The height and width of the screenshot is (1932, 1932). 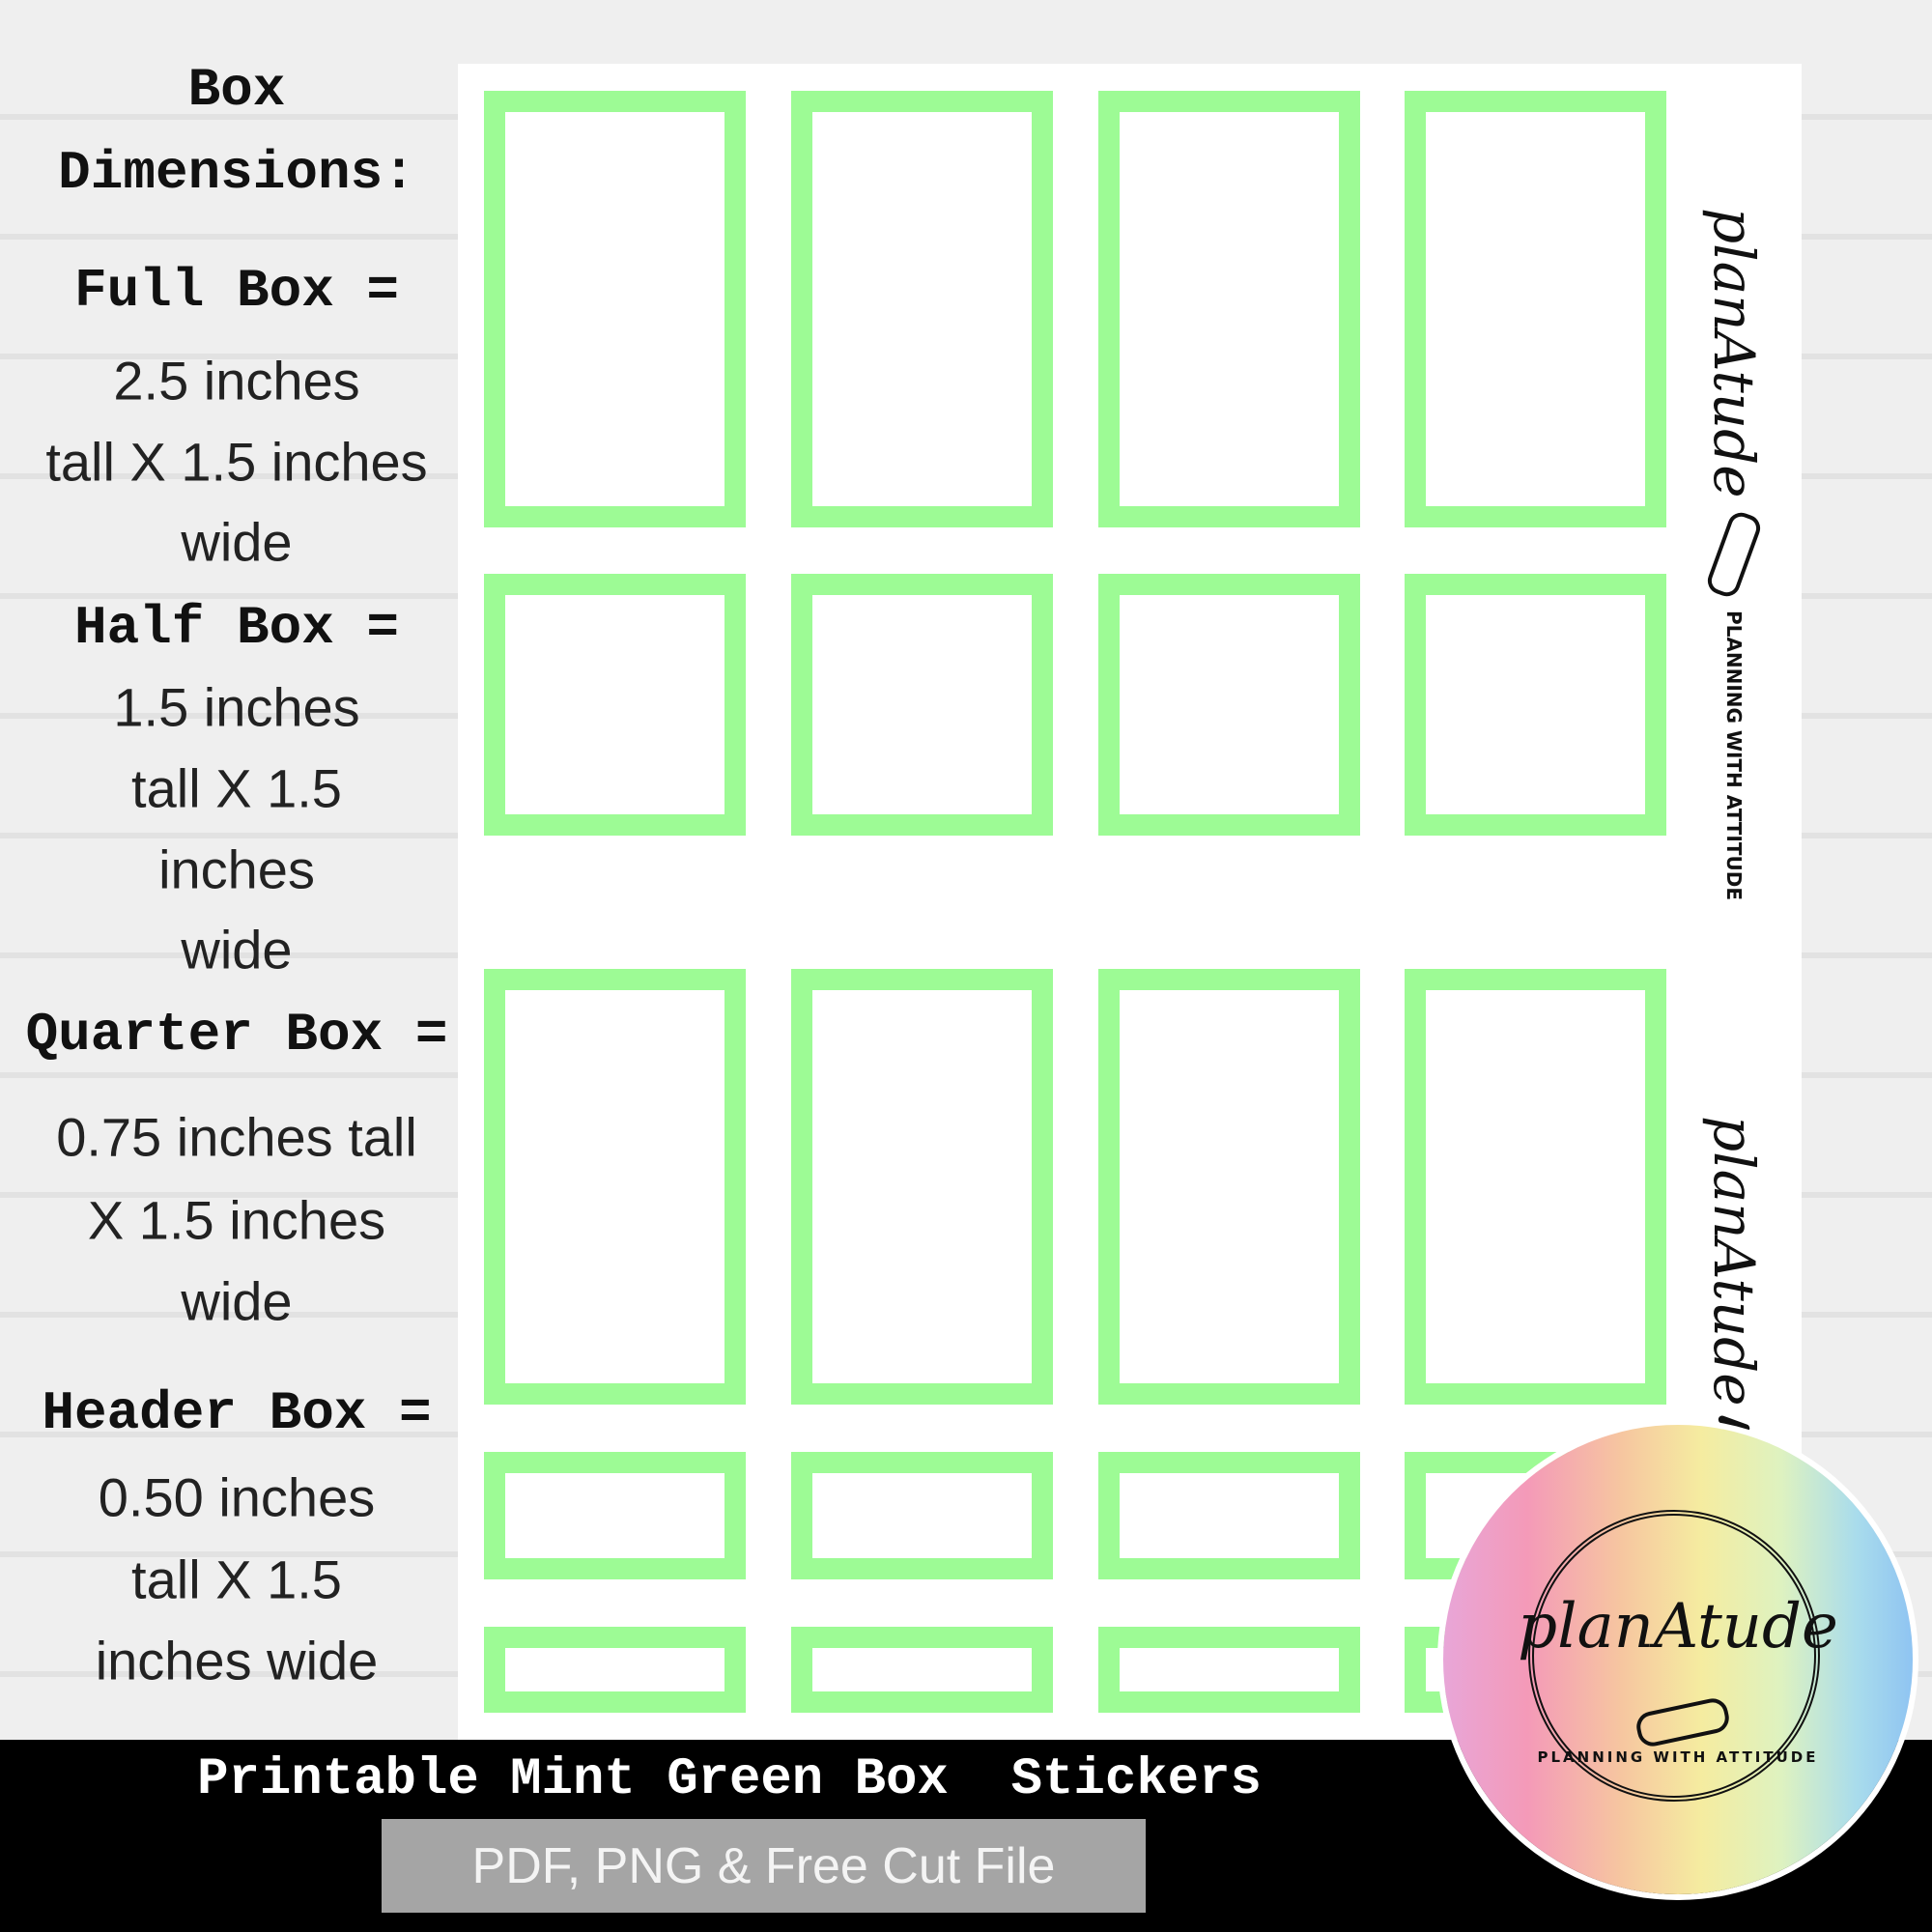 I want to click on dimension-heading: Dimensions:, so click(x=236, y=173).